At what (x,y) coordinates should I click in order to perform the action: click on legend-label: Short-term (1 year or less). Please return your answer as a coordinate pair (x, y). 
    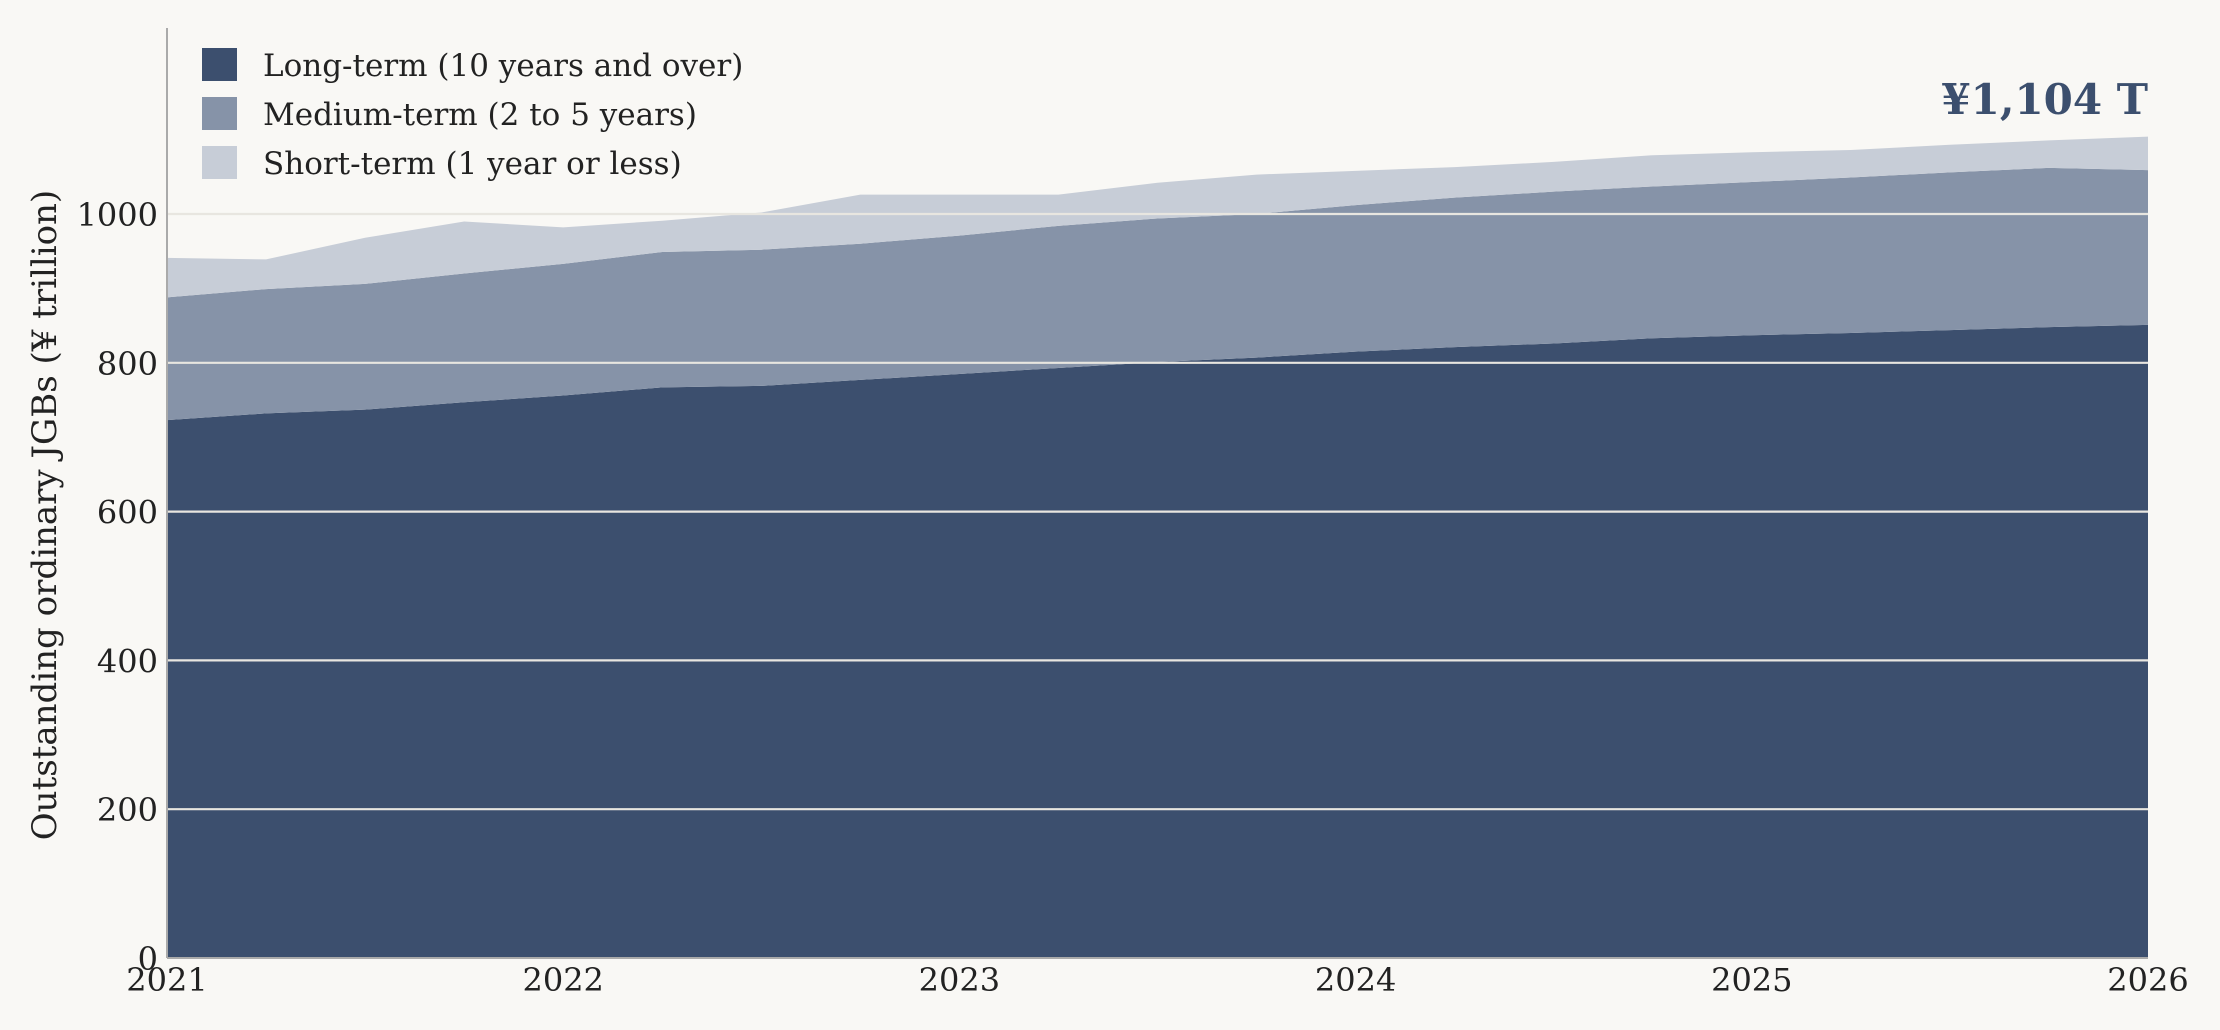
    Looking at the image, I should click on (472, 164).